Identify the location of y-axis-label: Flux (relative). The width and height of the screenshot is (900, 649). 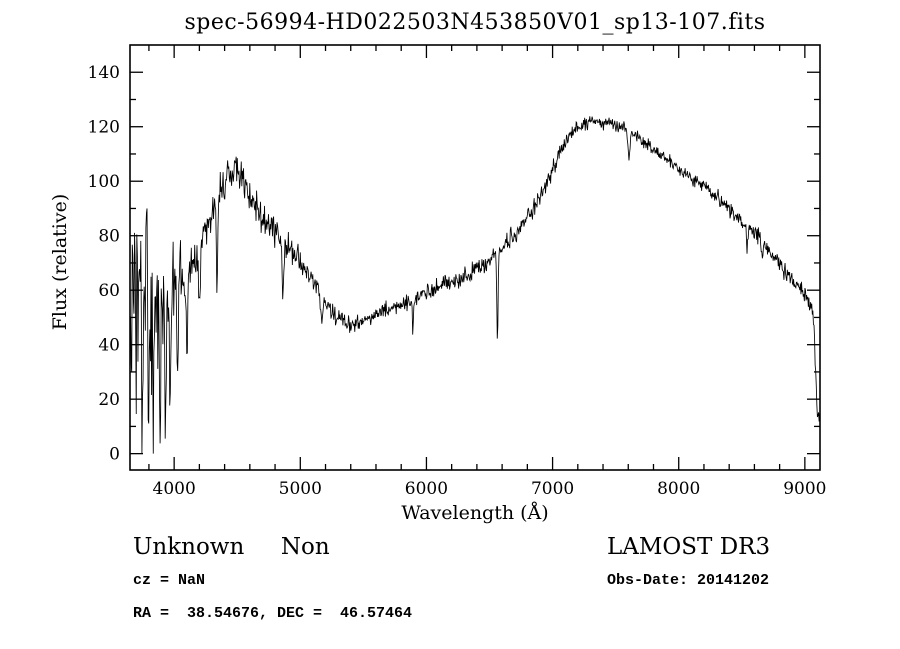
(60, 262).